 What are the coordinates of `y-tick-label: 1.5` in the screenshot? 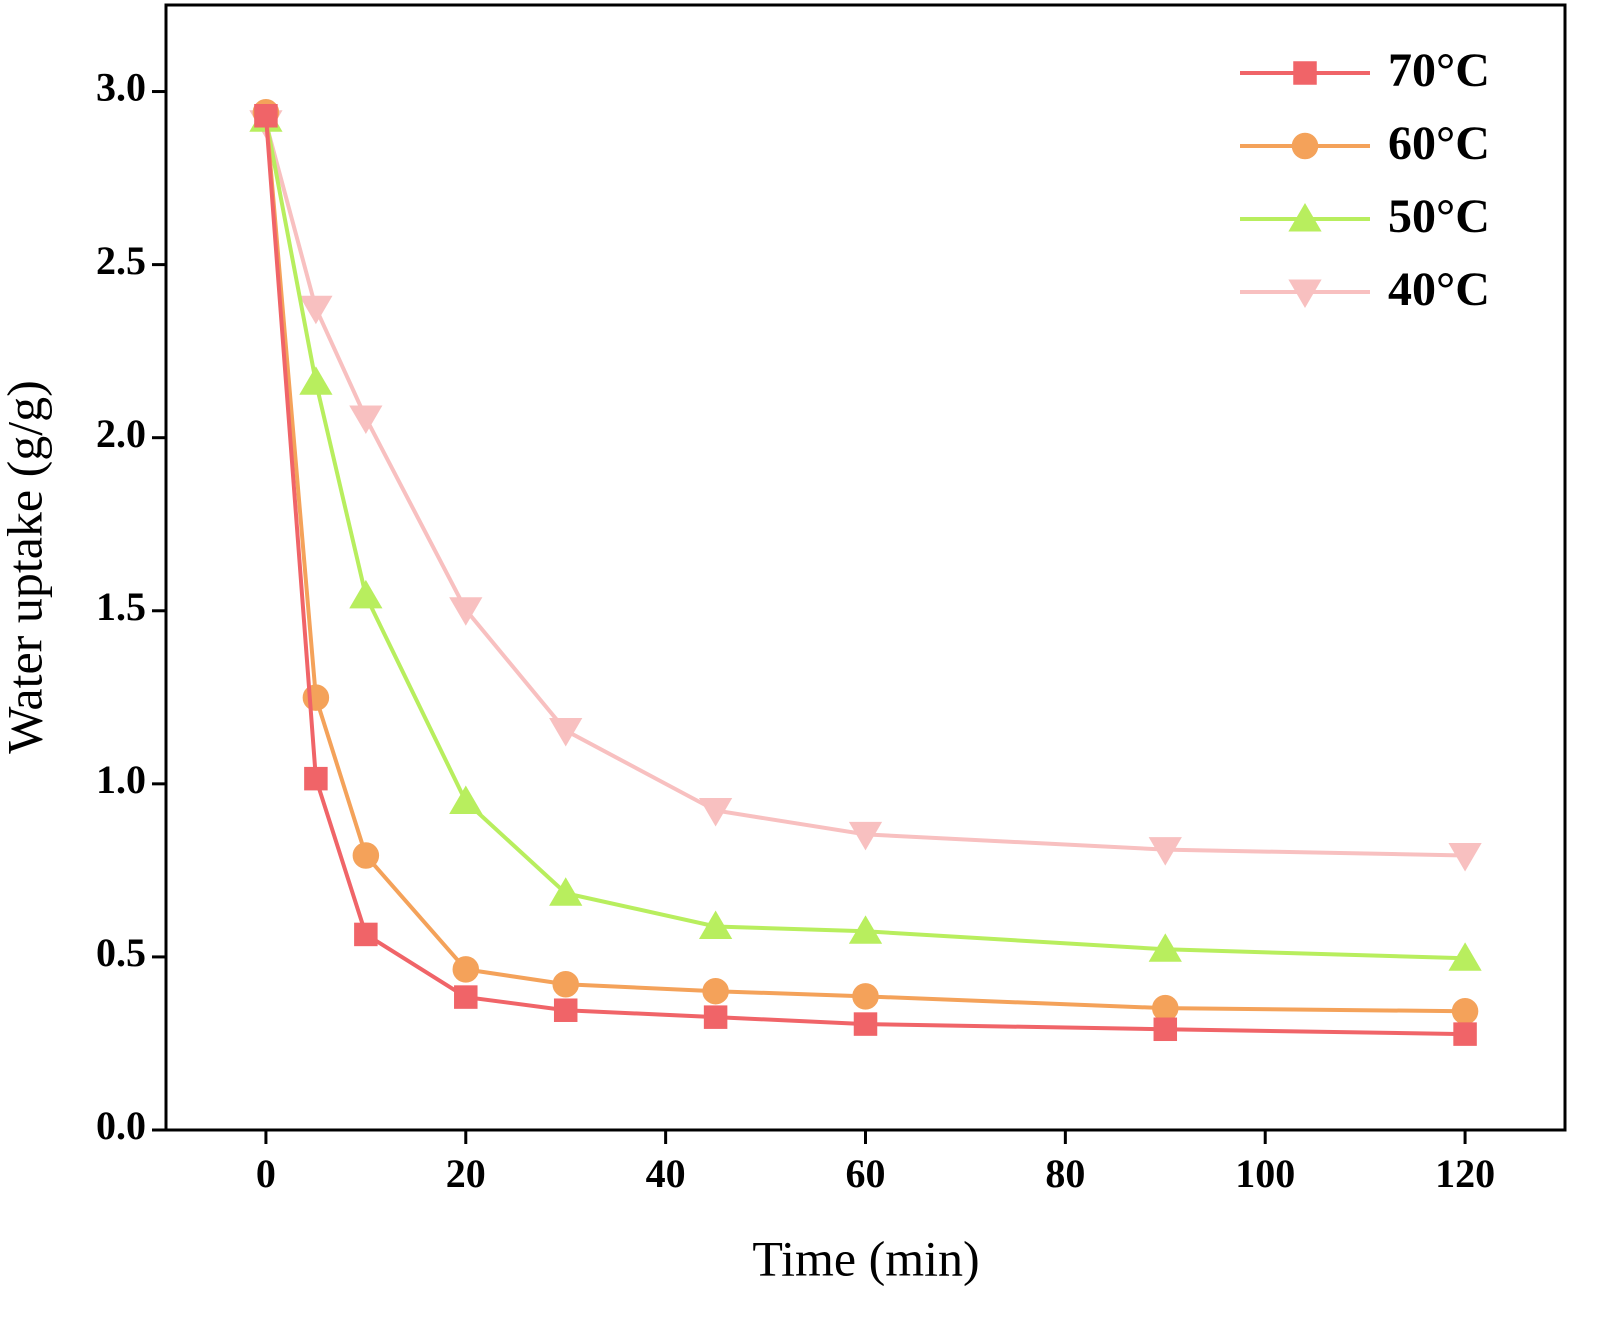 It's located at (121, 606).